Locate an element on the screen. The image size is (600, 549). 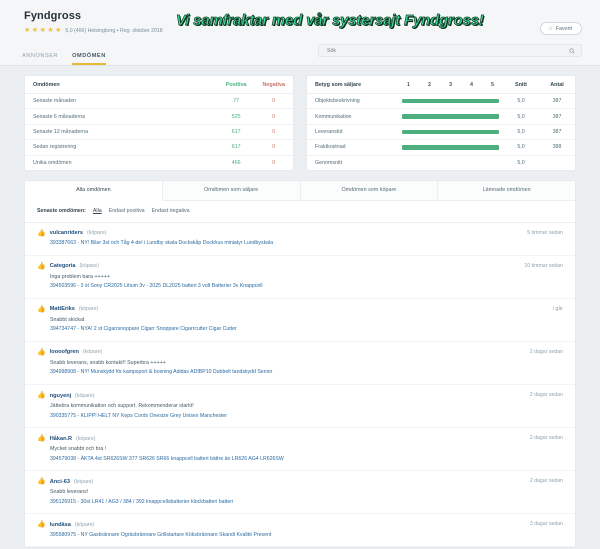
review-header: 👍 vulcanriders (köpare) is located at coordinates (300, 233).